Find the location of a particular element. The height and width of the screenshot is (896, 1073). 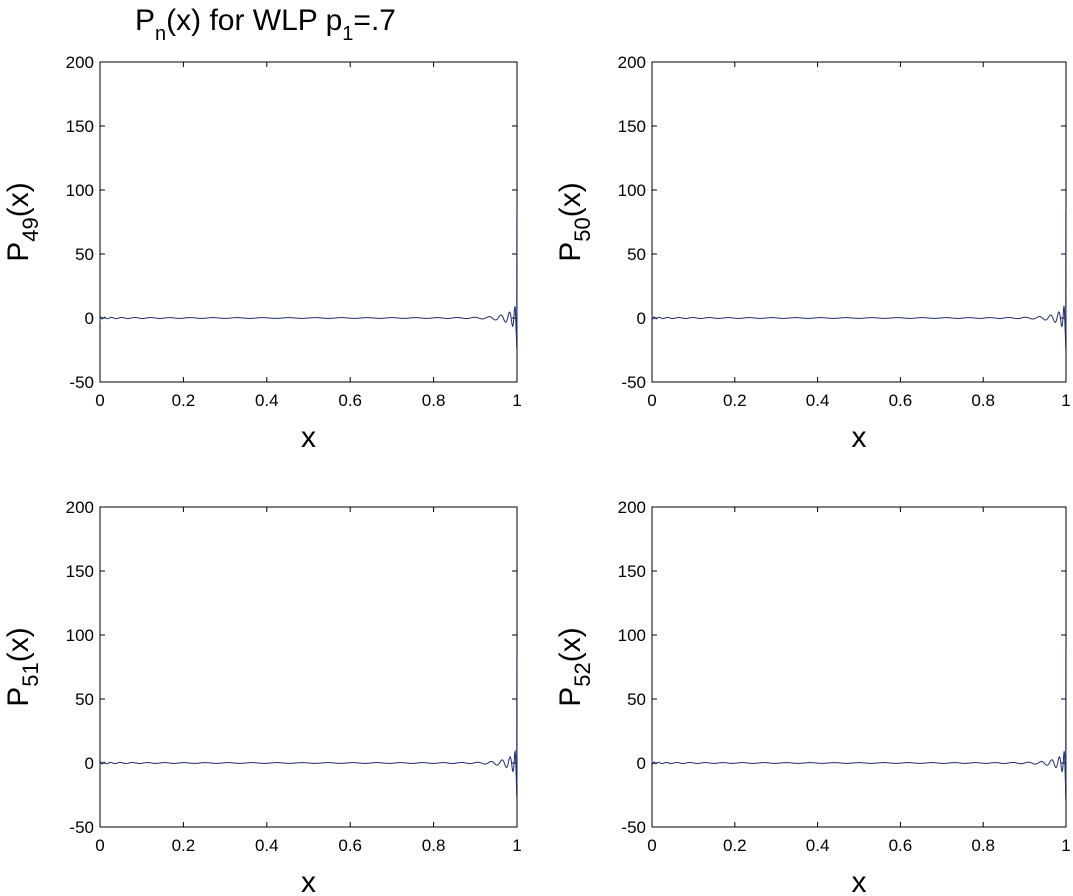

y-axis-label: P51(x) is located at coordinates (22, 666).